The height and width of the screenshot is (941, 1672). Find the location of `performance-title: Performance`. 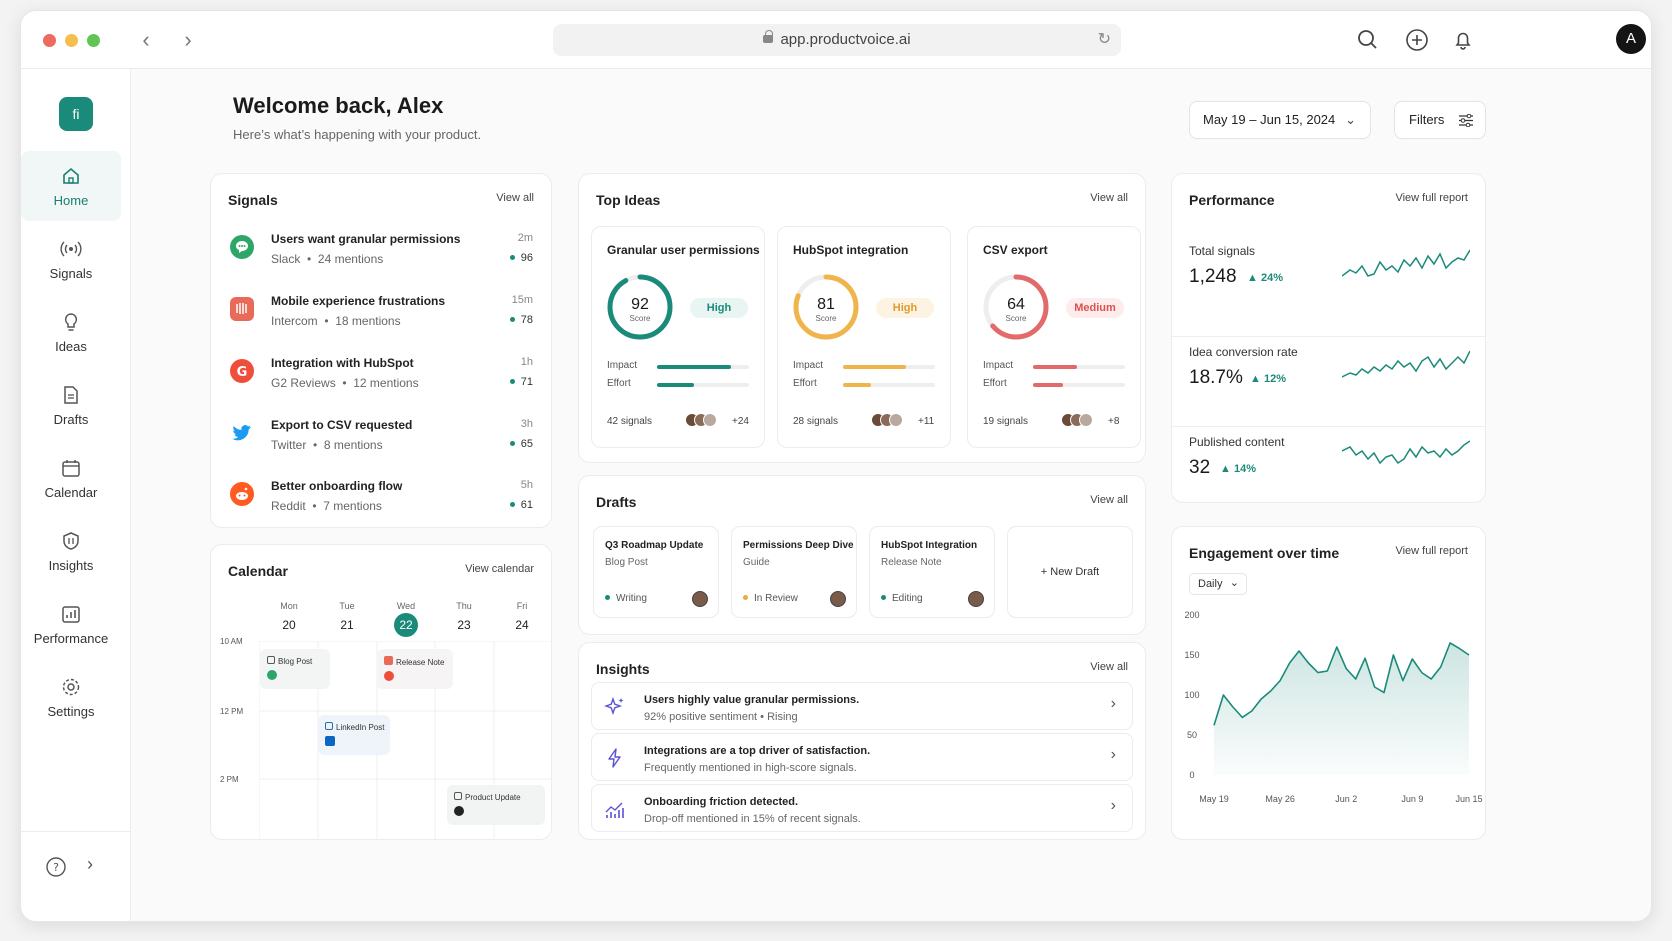

performance-title: Performance is located at coordinates (1232, 200).